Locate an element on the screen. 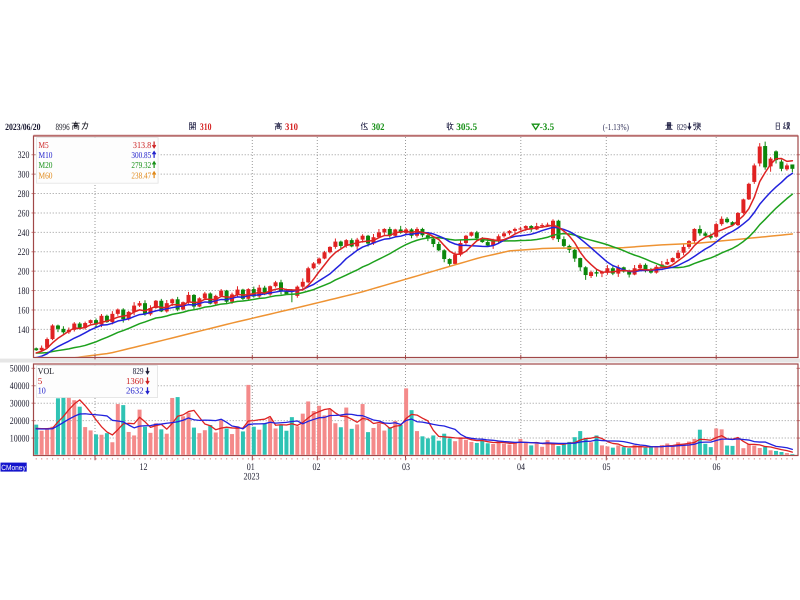  svg-text: 10000 is located at coordinates (20, 438).